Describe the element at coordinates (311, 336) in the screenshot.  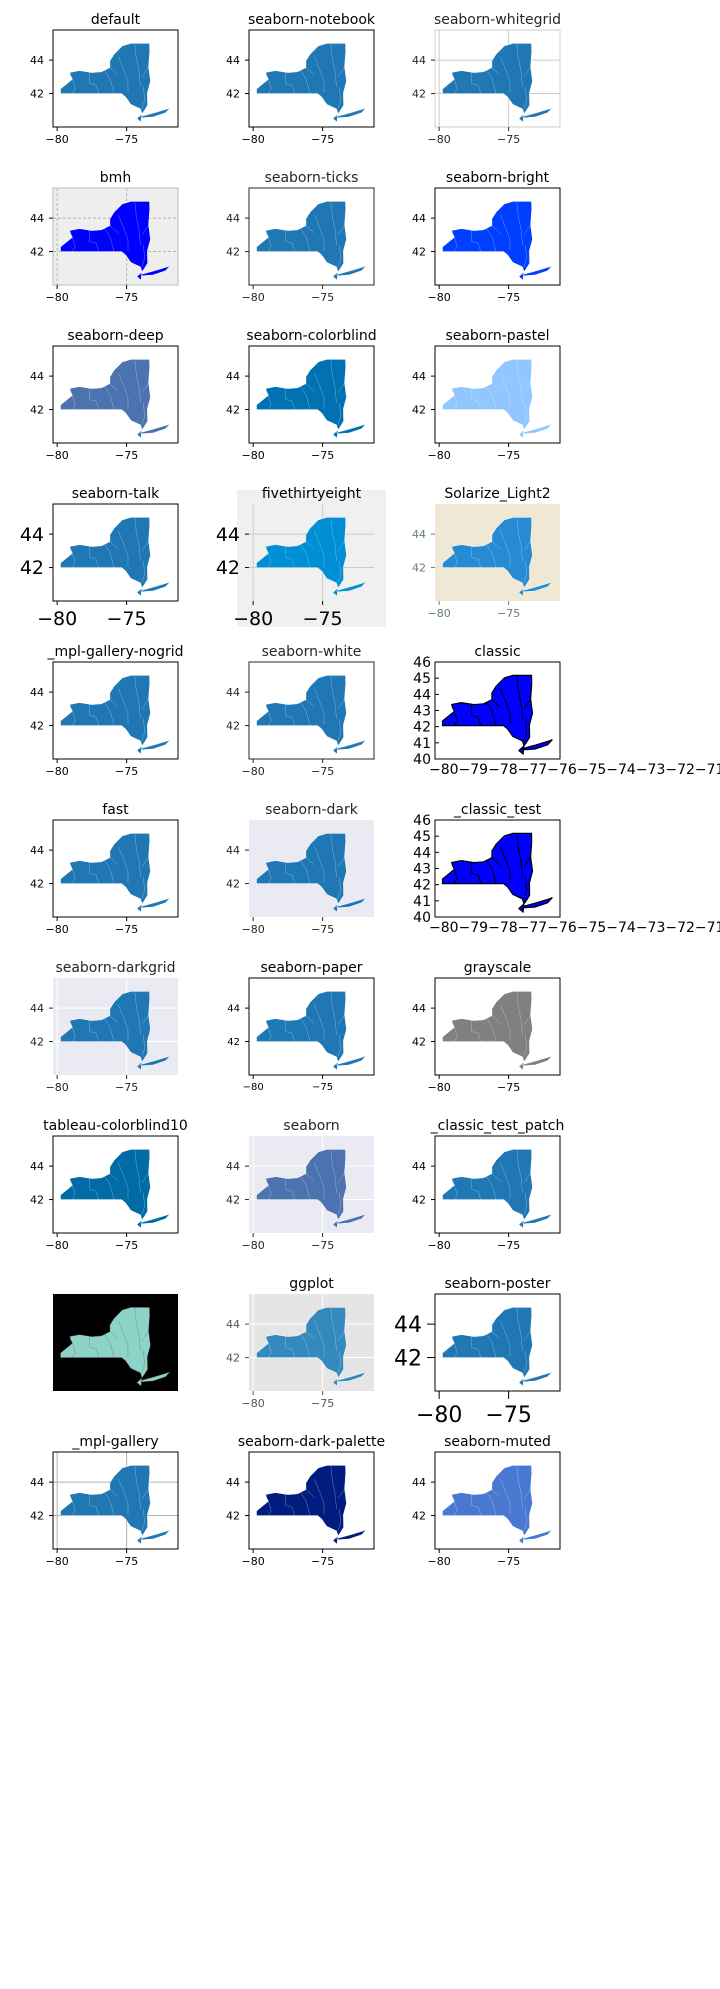
I see `subplot-title: seaborn-colorblind` at that location.